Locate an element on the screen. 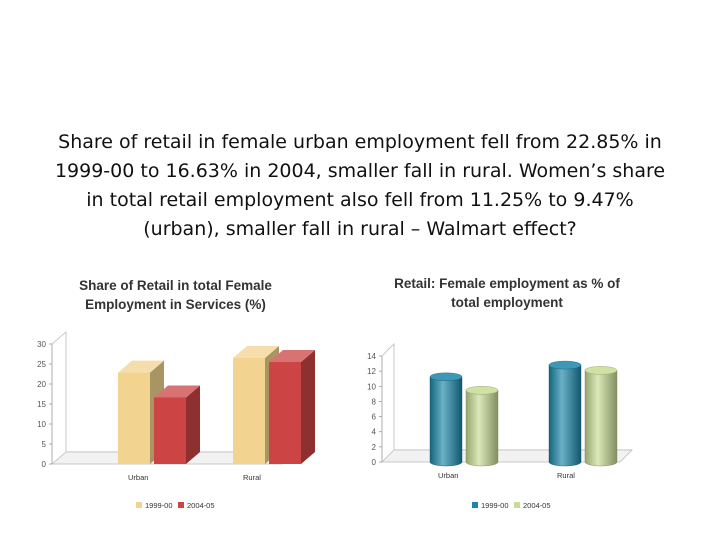 The height and width of the screenshot is (540, 720). chart1-category-label: Urban is located at coordinates (138, 477).